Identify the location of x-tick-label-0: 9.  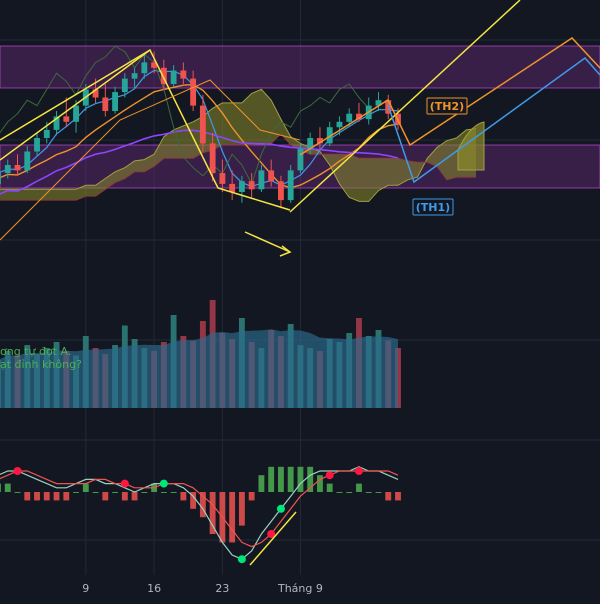
(85, 588).